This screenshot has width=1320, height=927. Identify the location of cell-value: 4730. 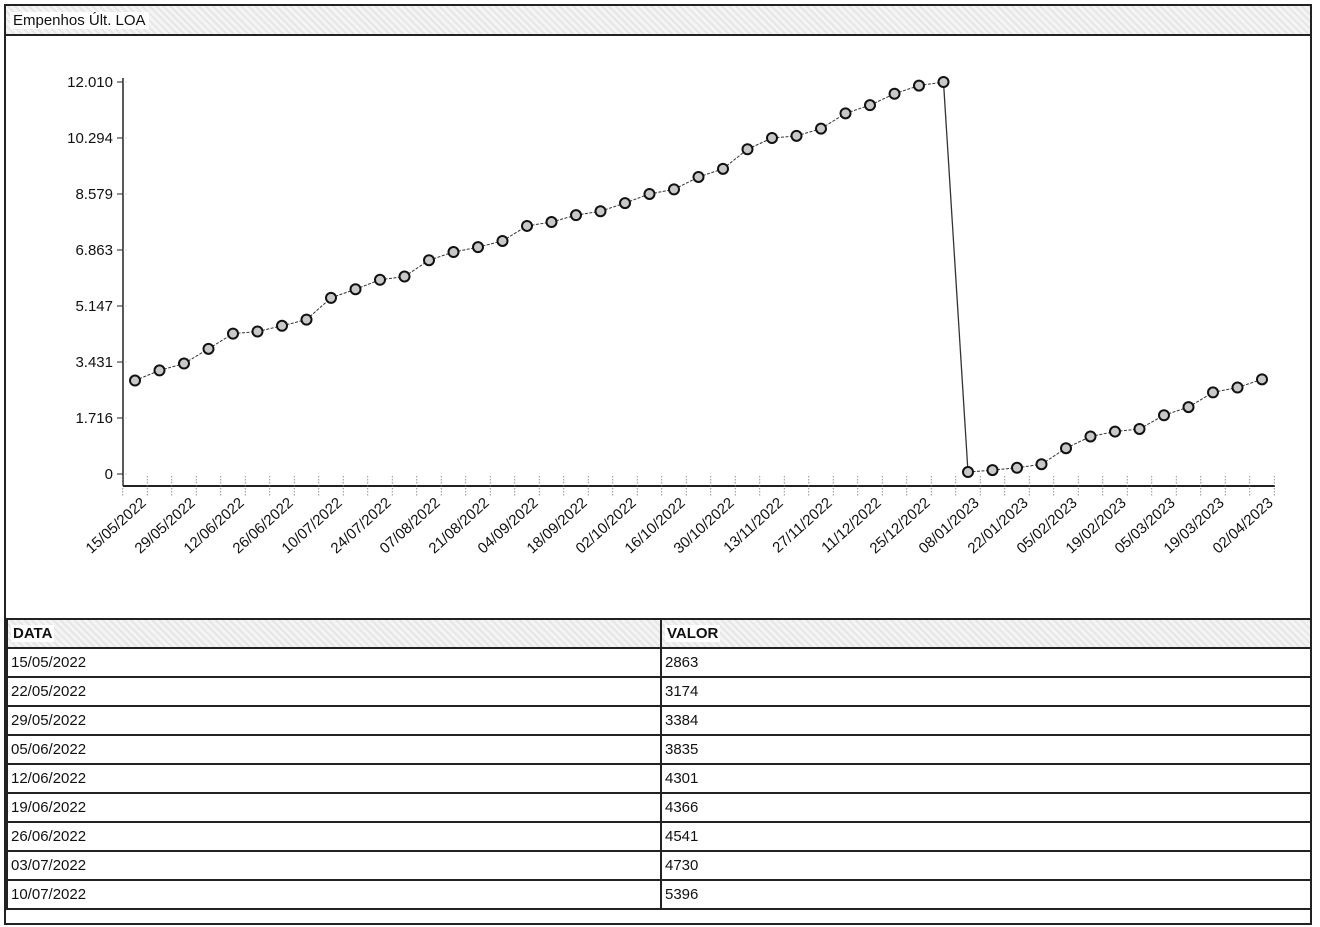
(986, 865).